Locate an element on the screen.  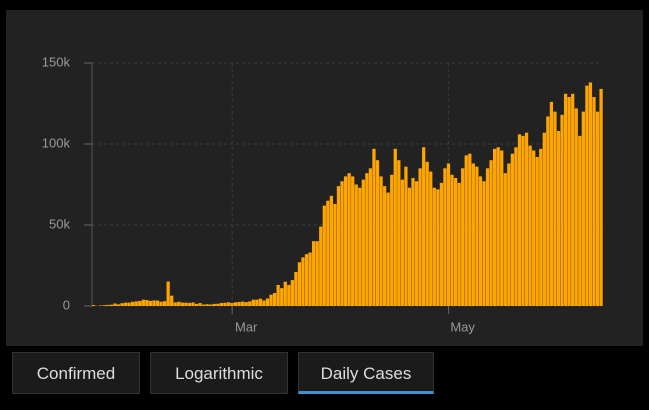
y-tick-label: 50k is located at coordinates (59, 223).